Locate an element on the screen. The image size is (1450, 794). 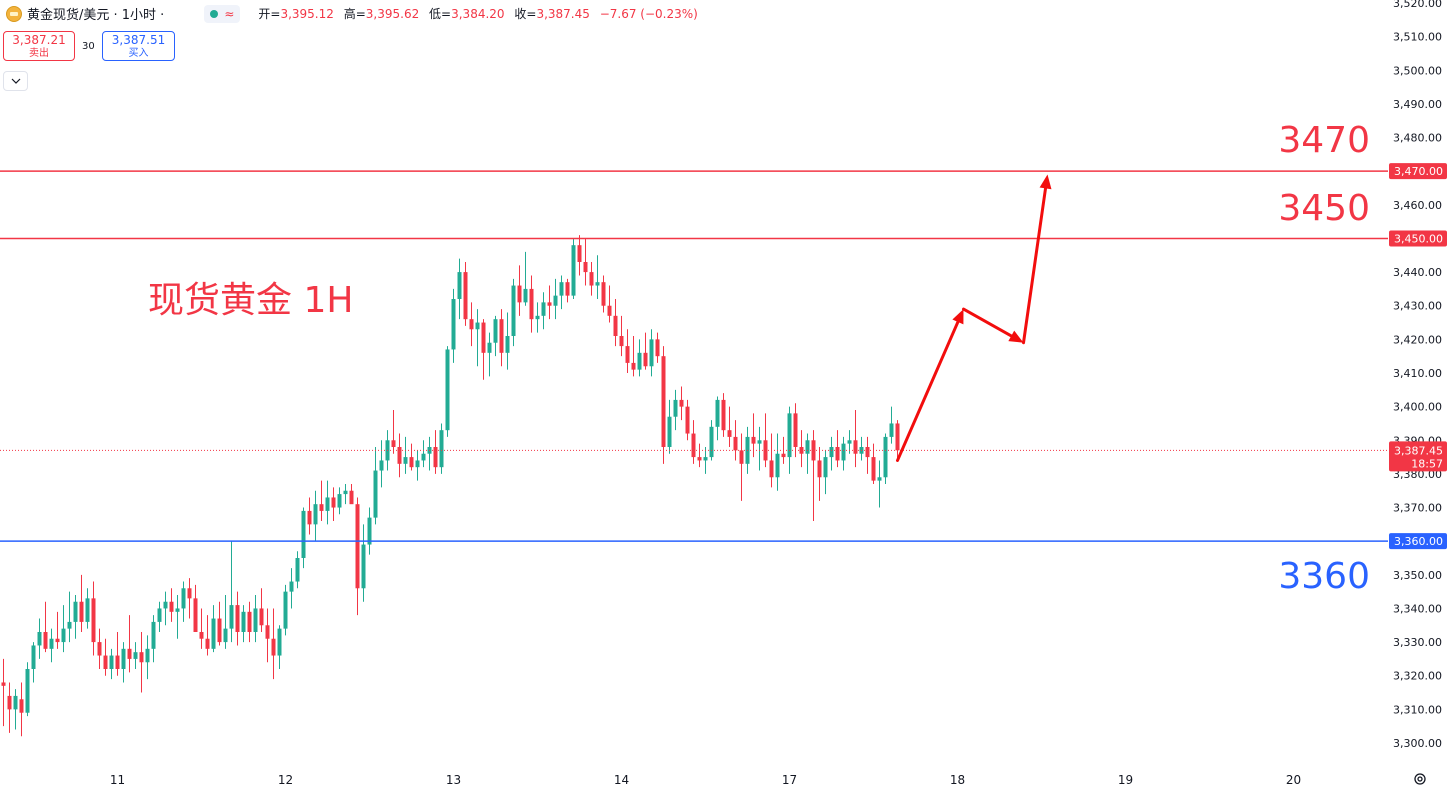
projection-arrows is located at coordinates (974, 318).